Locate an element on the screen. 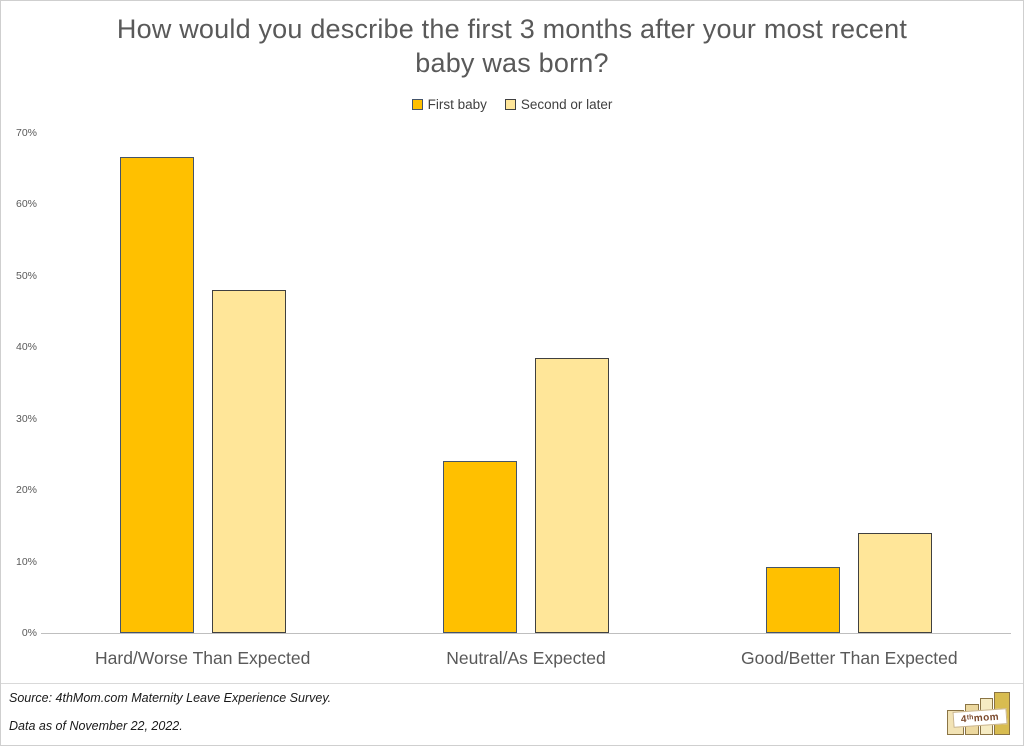 The image size is (1024, 746). legend-item: Second or later is located at coordinates (558, 104).